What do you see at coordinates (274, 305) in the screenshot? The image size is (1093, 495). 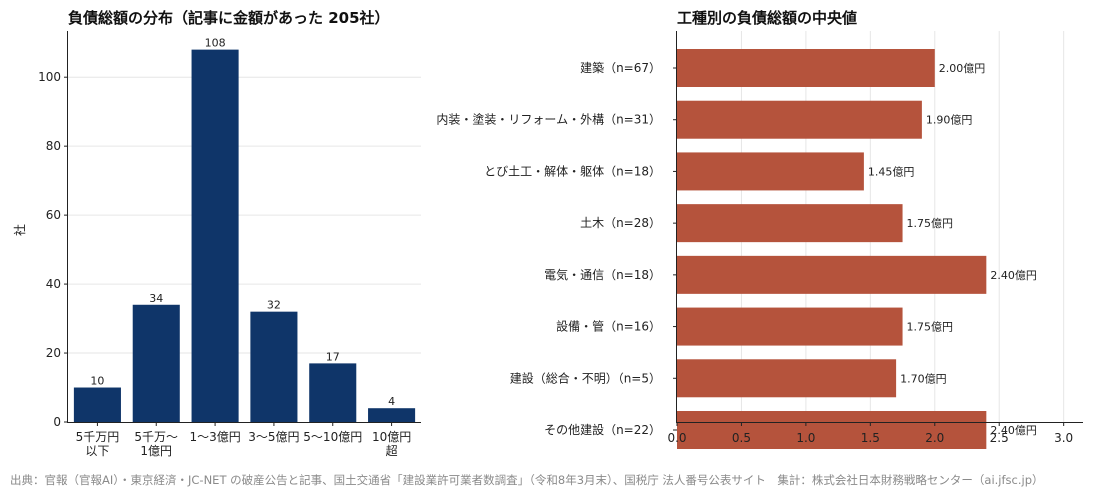 I see `chart1-data-label: 32` at bounding box center [274, 305].